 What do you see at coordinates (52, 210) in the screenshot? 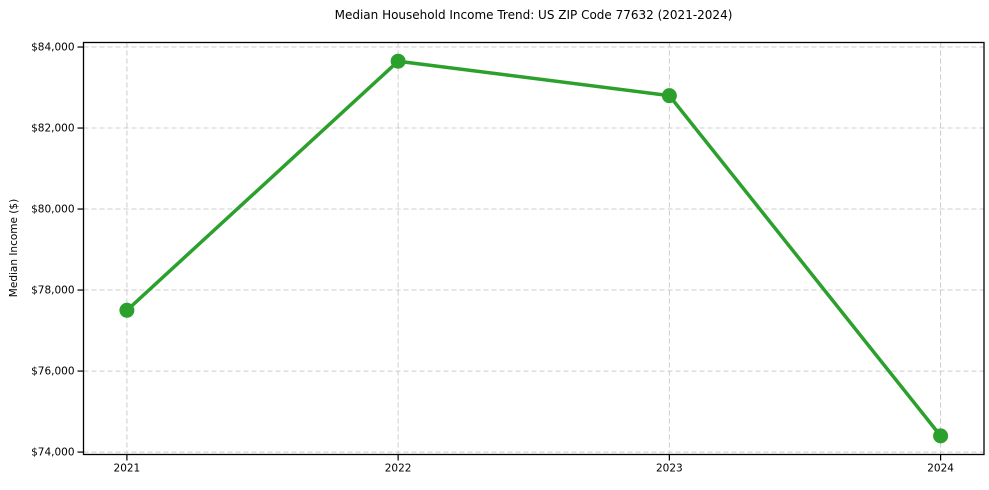
I see `y-tick-label: $80,000` at bounding box center [52, 210].